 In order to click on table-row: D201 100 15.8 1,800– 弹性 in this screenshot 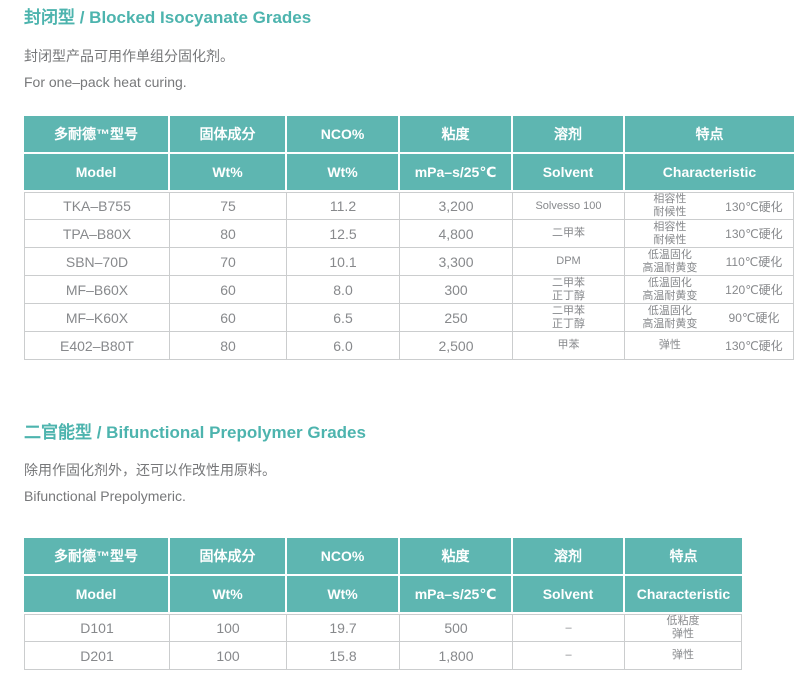, I will do `click(383, 656)`.